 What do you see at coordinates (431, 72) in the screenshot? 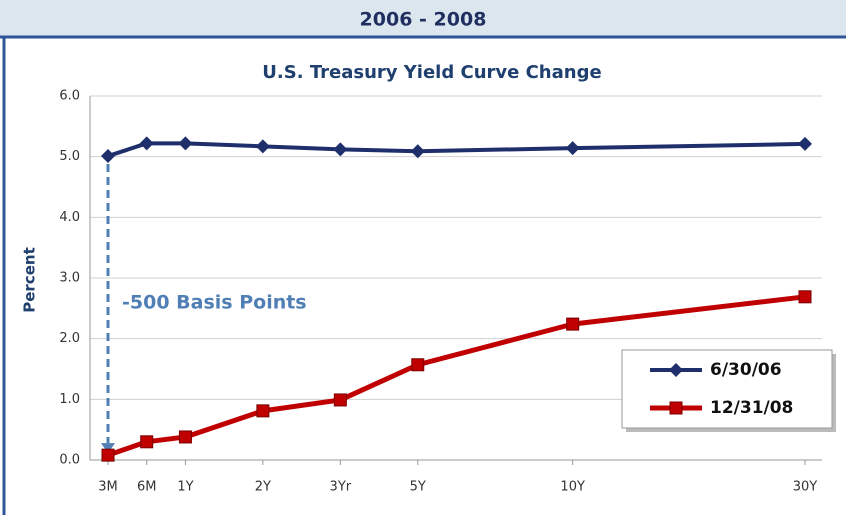
I see `chart-title: U.S. Treasury Yield Curve Change` at bounding box center [431, 72].